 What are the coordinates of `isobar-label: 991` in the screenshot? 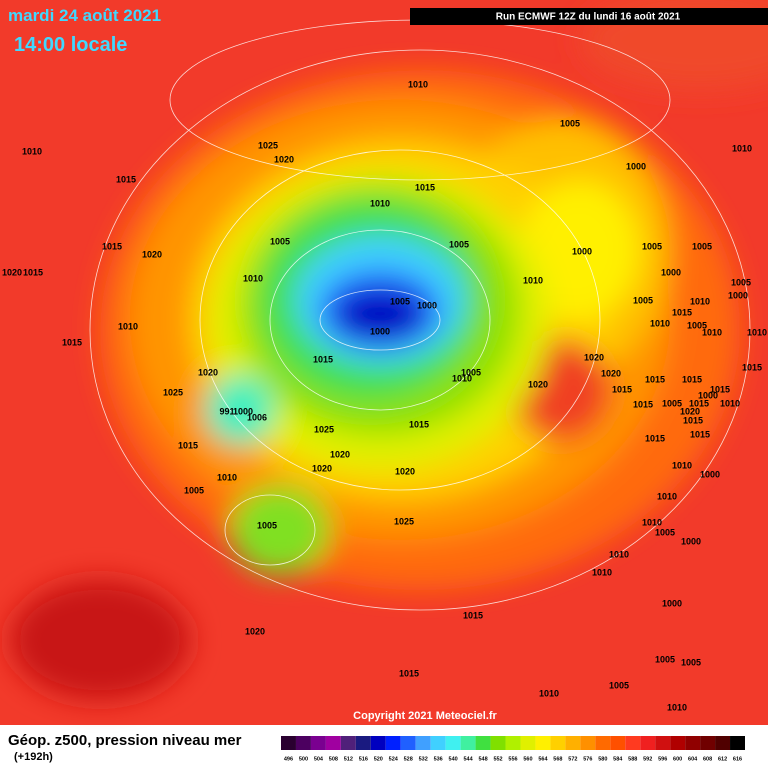 It's located at (226, 411).